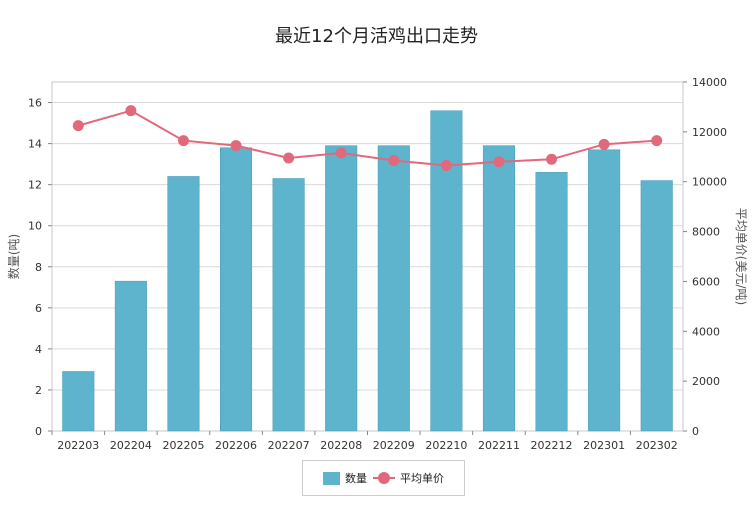  Describe the element at coordinates (422, 478) in the screenshot. I see `legend-label-avg-price: 平均单价` at that location.